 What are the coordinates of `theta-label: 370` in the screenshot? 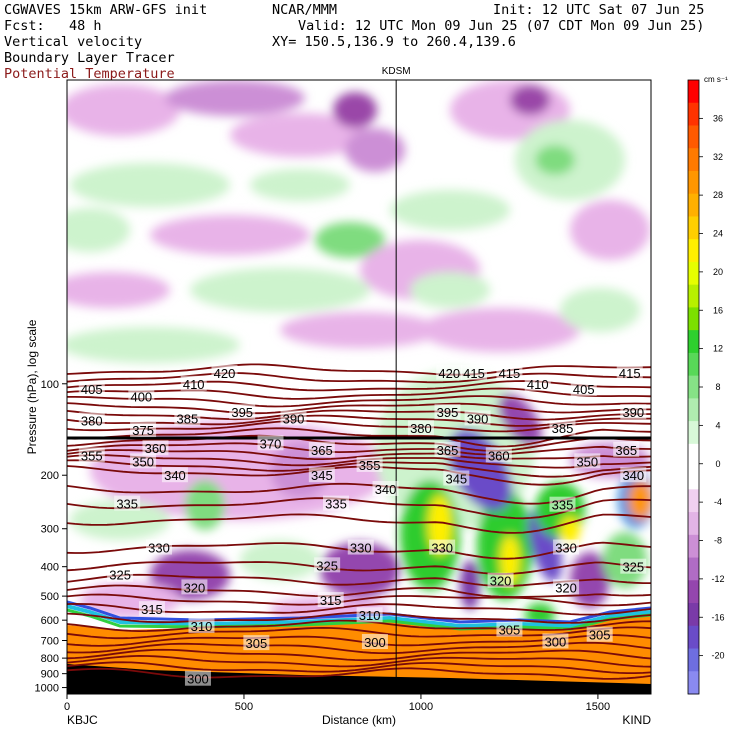 It's located at (271, 443).